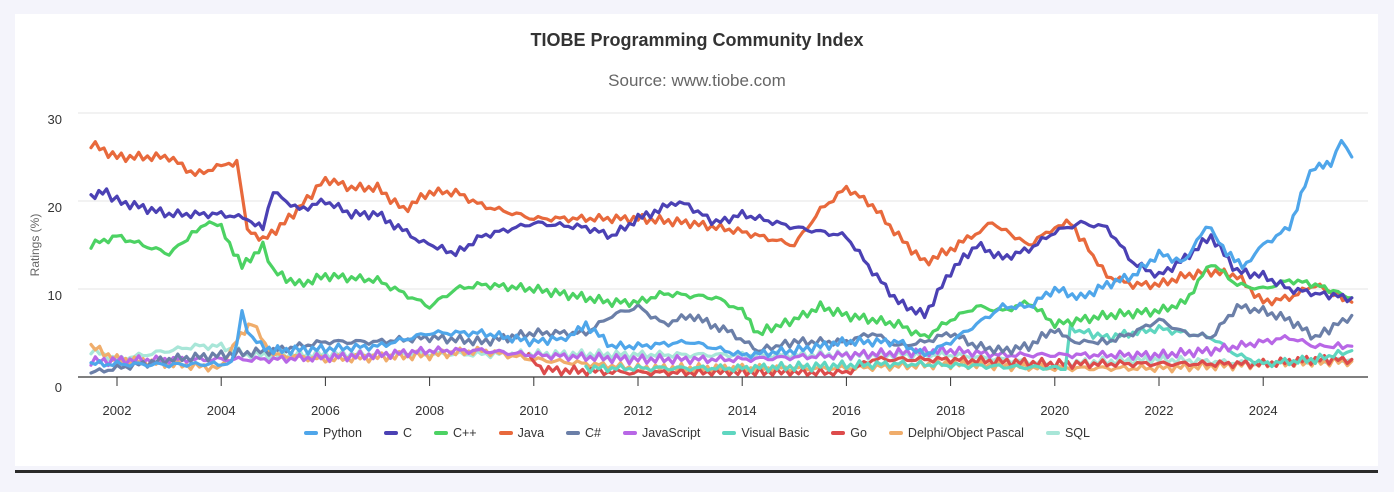 The width and height of the screenshot is (1394, 492). Describe the element at coordinates (775, 433) in the screenshot. I see `legend-label: Visual Basic` at that location.